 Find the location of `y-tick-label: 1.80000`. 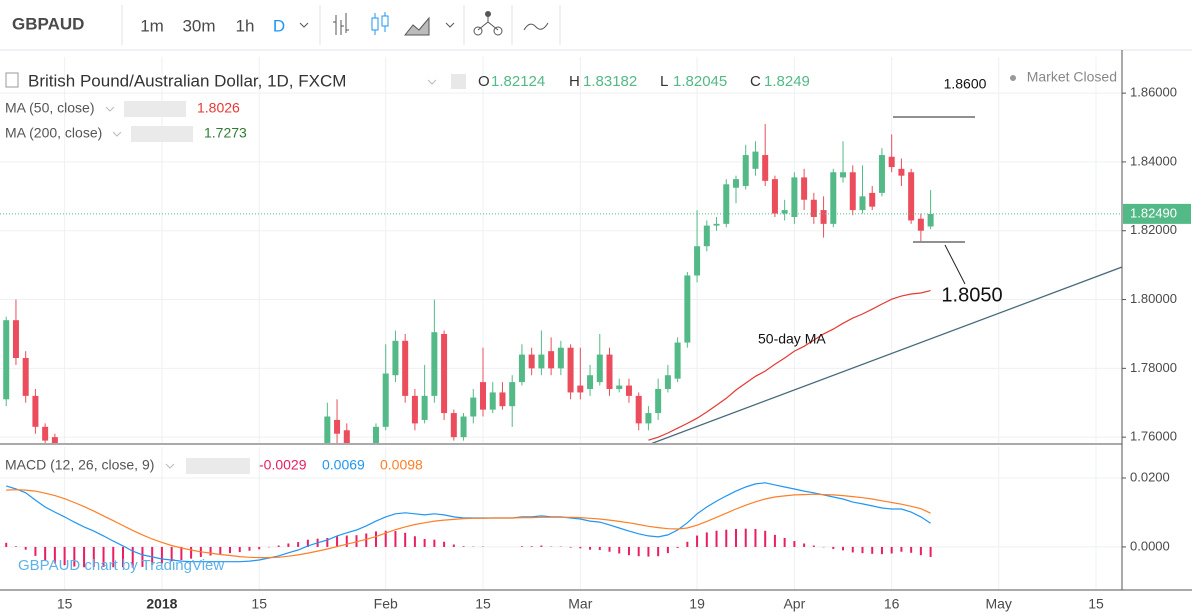

y-tick-label: 1.80000 is located at coordinates (1153, 298).